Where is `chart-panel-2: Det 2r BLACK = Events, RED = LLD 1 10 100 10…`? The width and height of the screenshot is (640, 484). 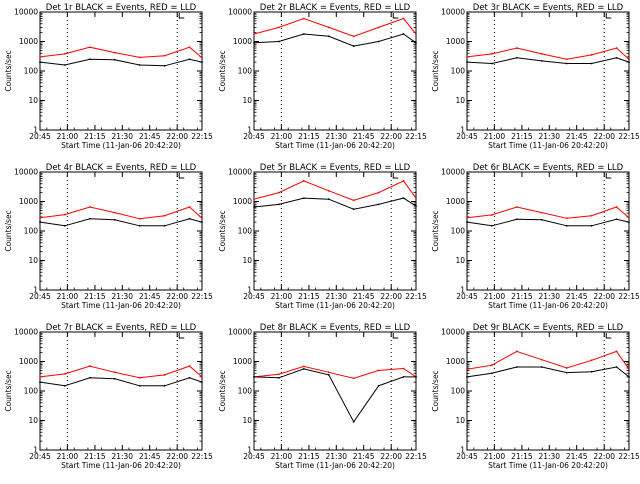
chart-panel-2: Det 2r BLACK = Events, RED = LLD 1 10 100 10… is located at coordinates (322, 76).